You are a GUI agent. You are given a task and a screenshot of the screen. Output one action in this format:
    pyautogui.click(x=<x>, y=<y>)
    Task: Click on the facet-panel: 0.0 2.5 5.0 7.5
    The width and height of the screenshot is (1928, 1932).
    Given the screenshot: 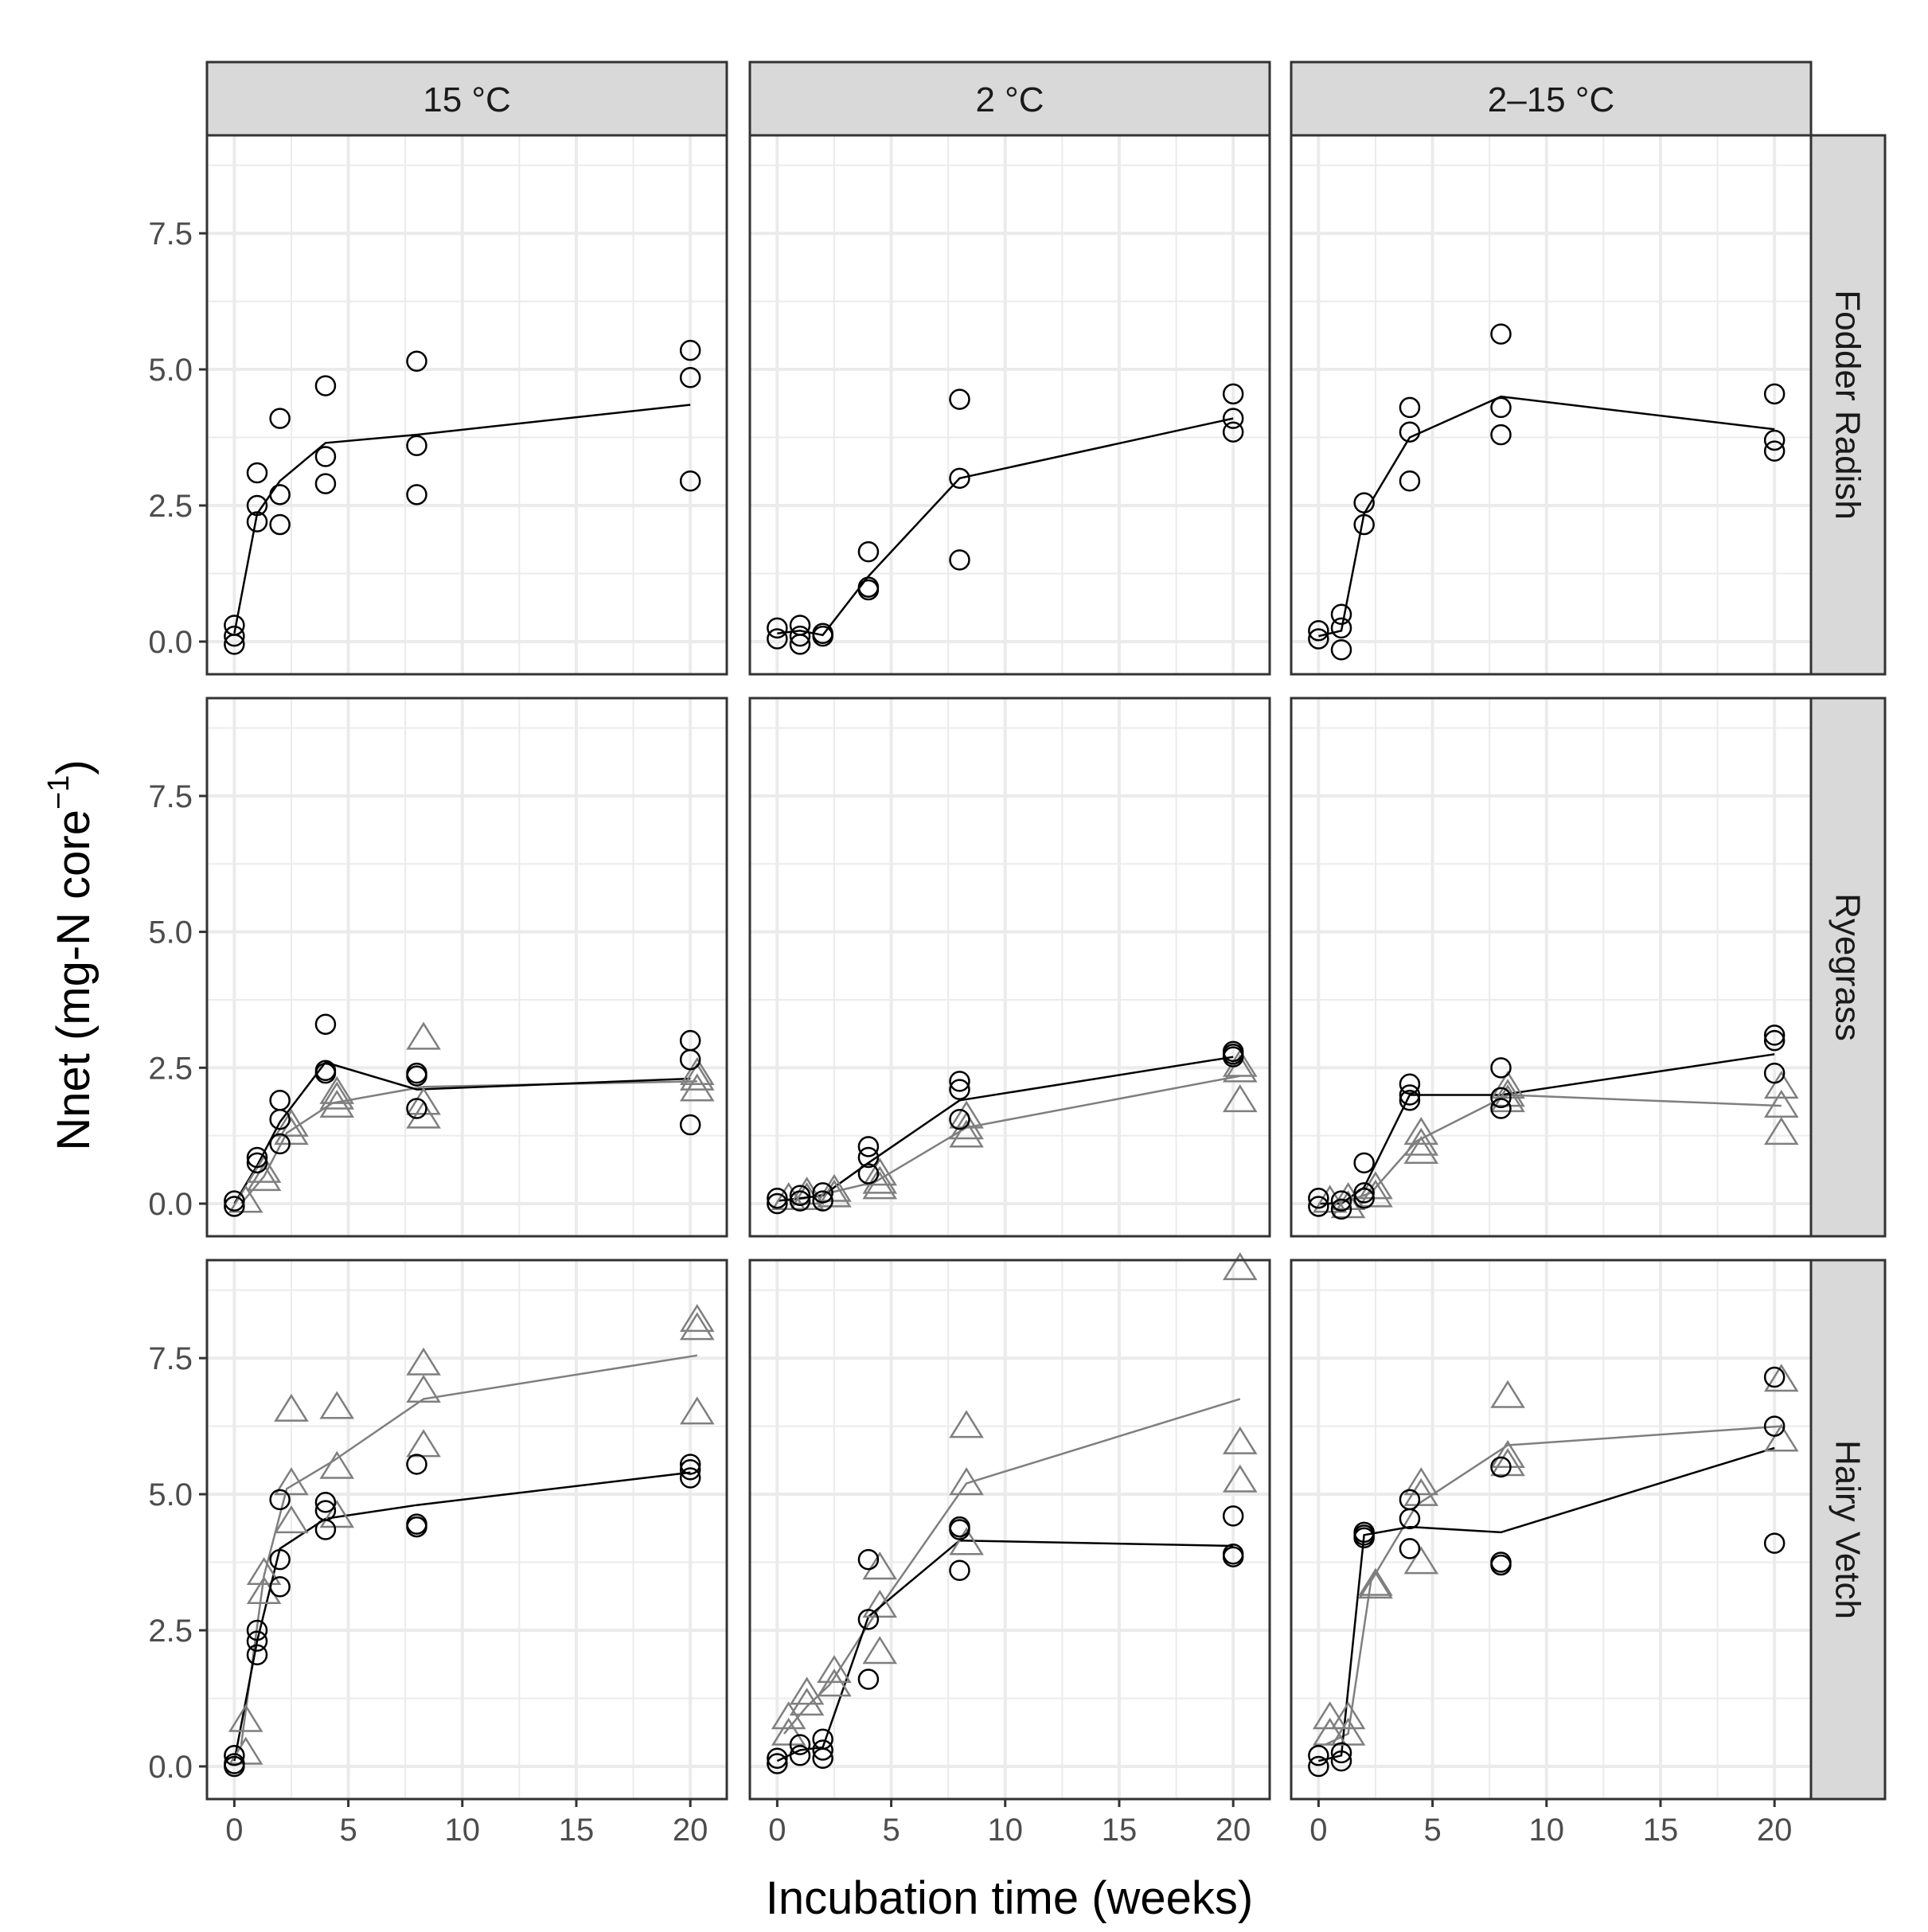 What is the action you would take?
    pyautogui.click(x=438, y=967)
    